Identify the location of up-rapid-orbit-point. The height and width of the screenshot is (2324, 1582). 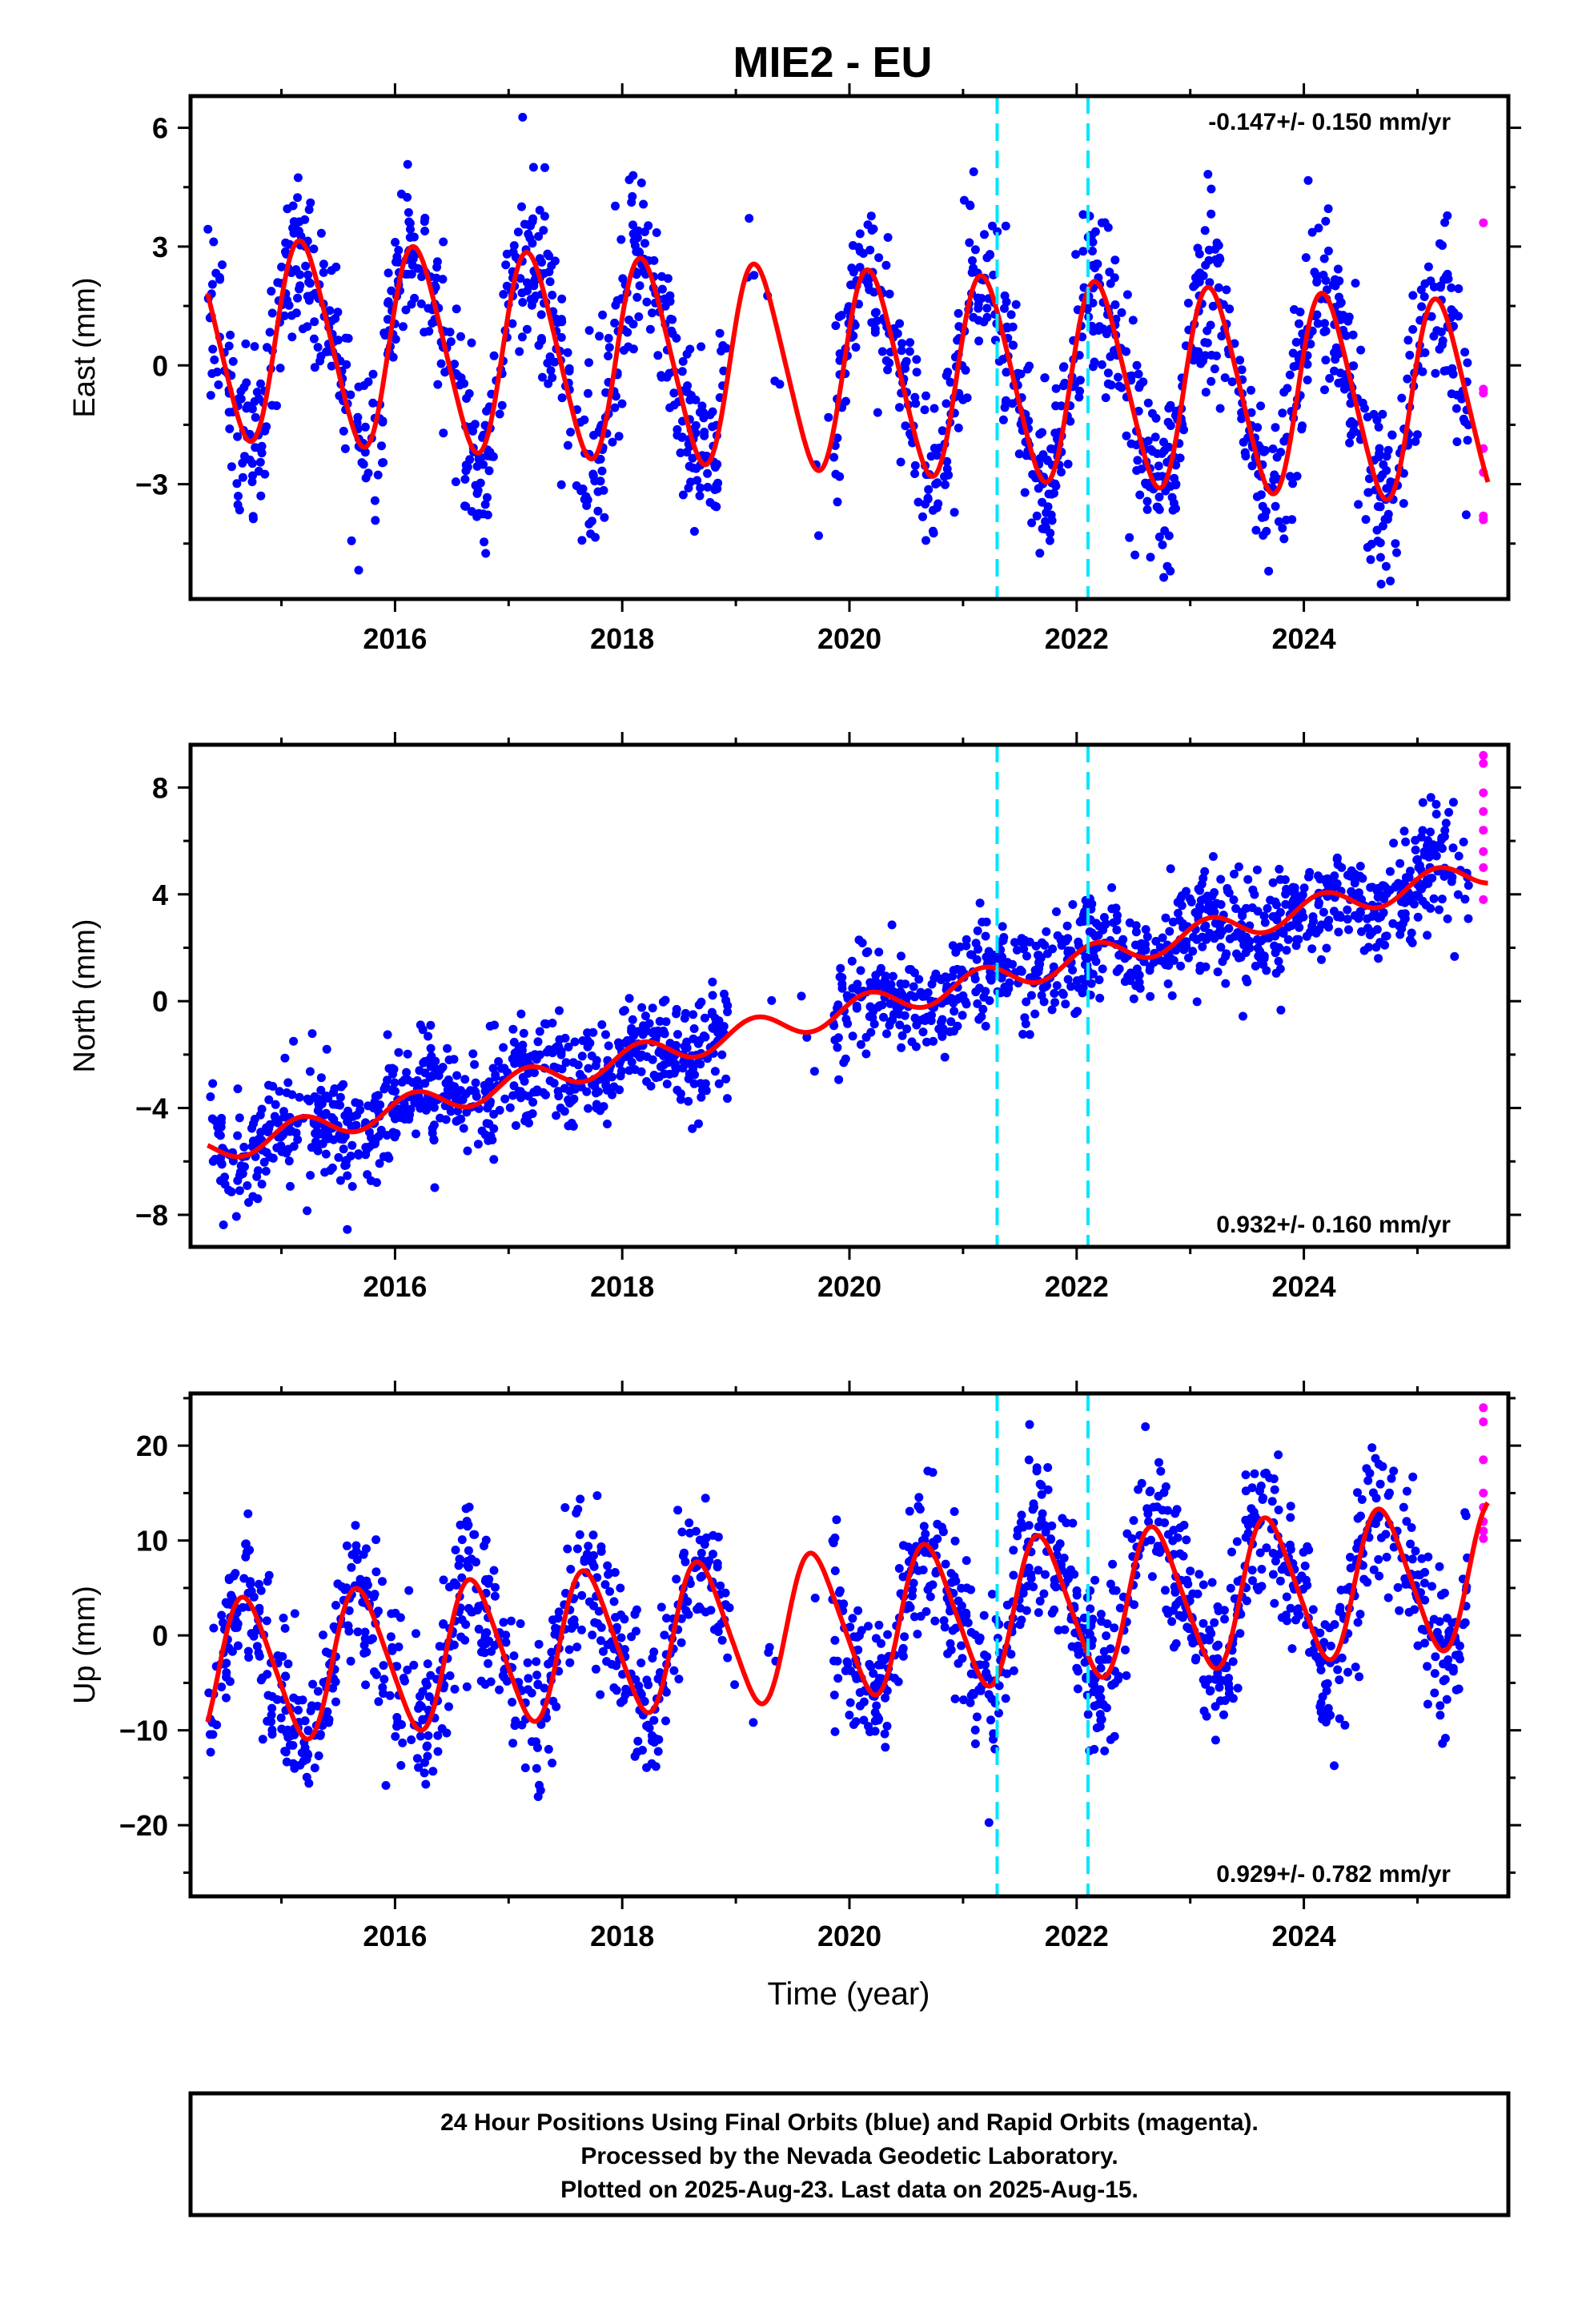
(1484, 1408).